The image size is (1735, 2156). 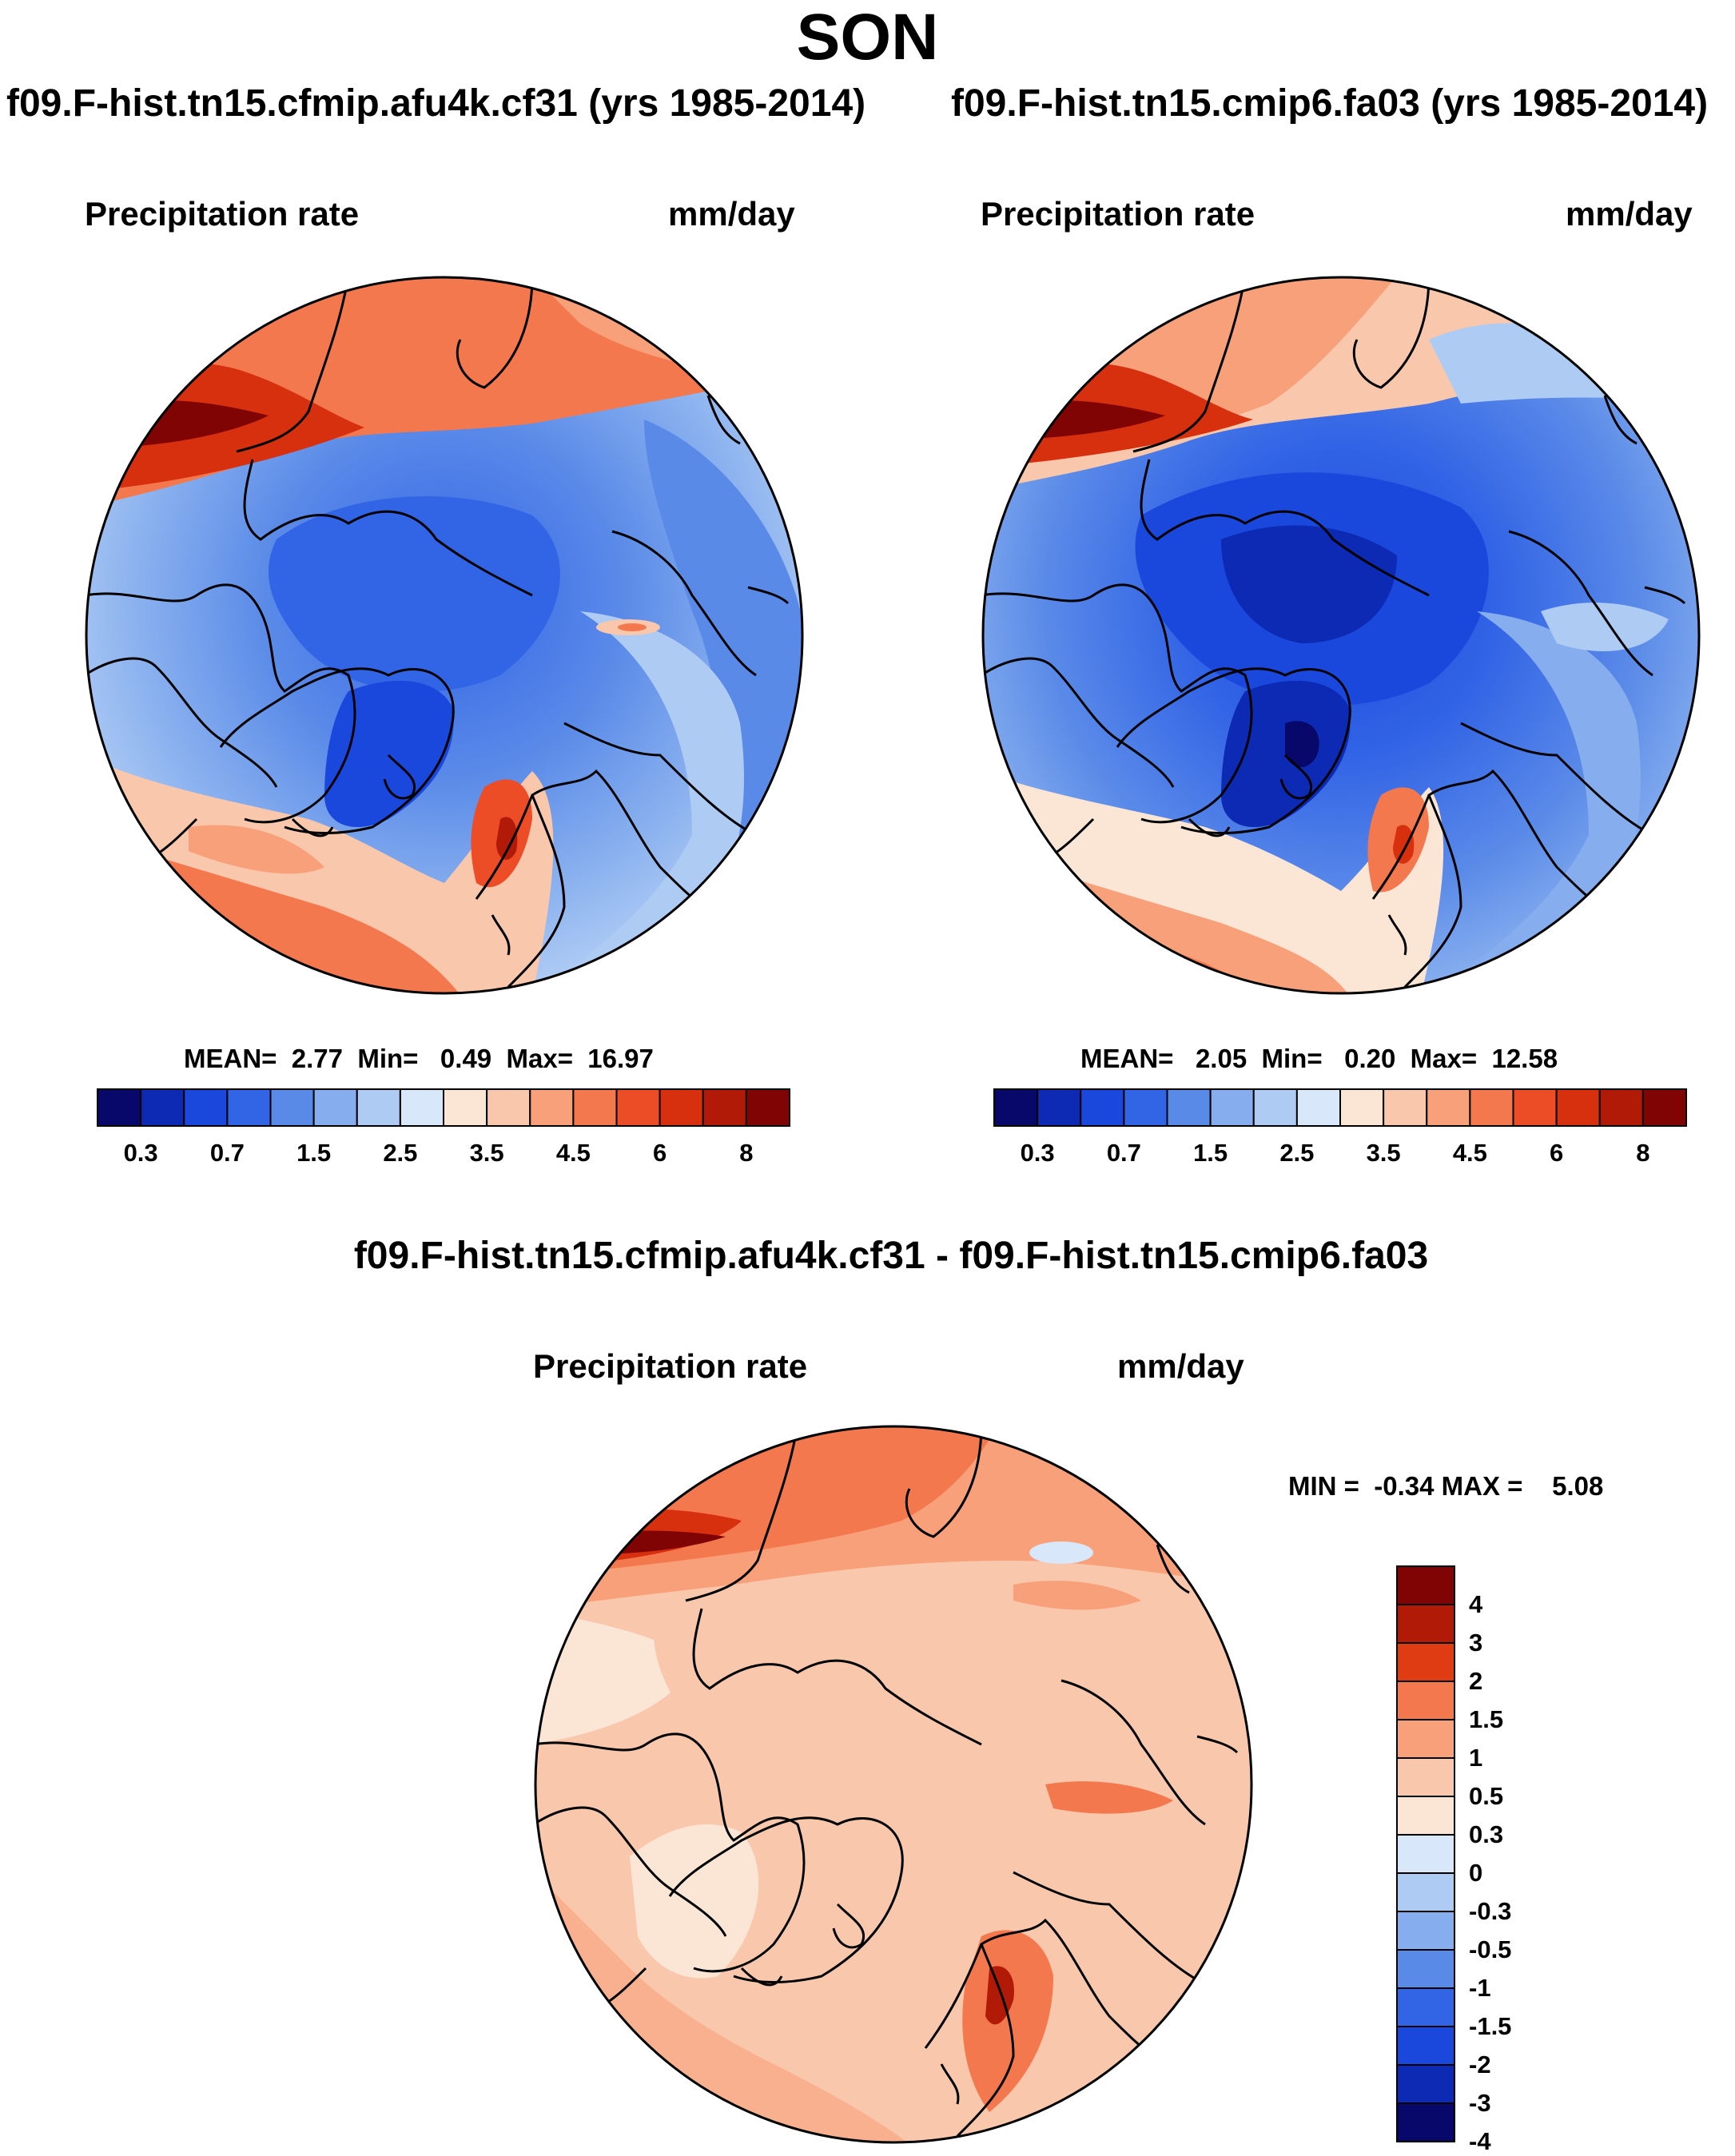 What do you see at coordinates (419, 1058) in the screenshot?
I see `left-stats: MEAN= 2.77 Min= 0.49 Max= 16.97` at bounding box center [419, 1058].